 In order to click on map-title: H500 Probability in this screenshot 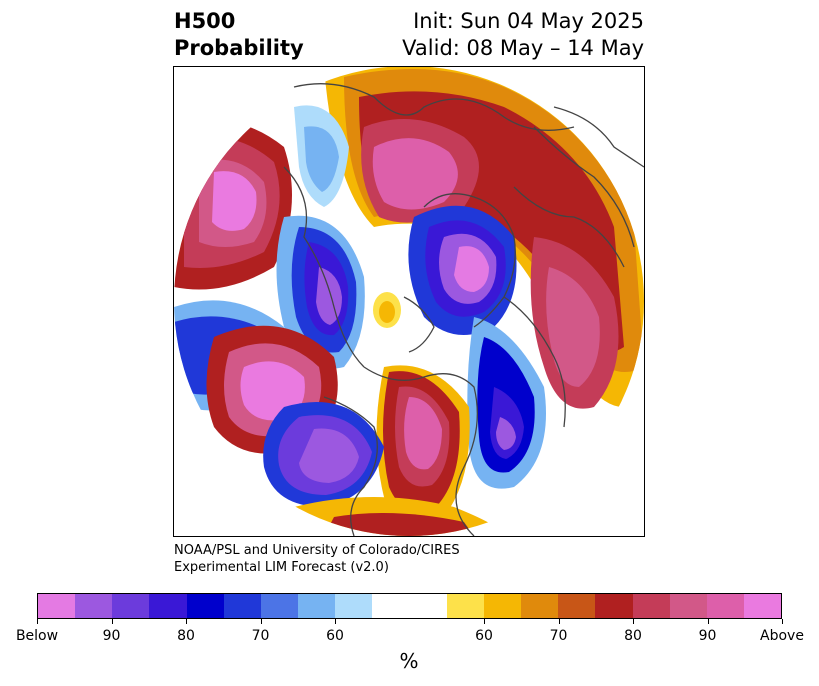, I will do `click(239, 35)`.